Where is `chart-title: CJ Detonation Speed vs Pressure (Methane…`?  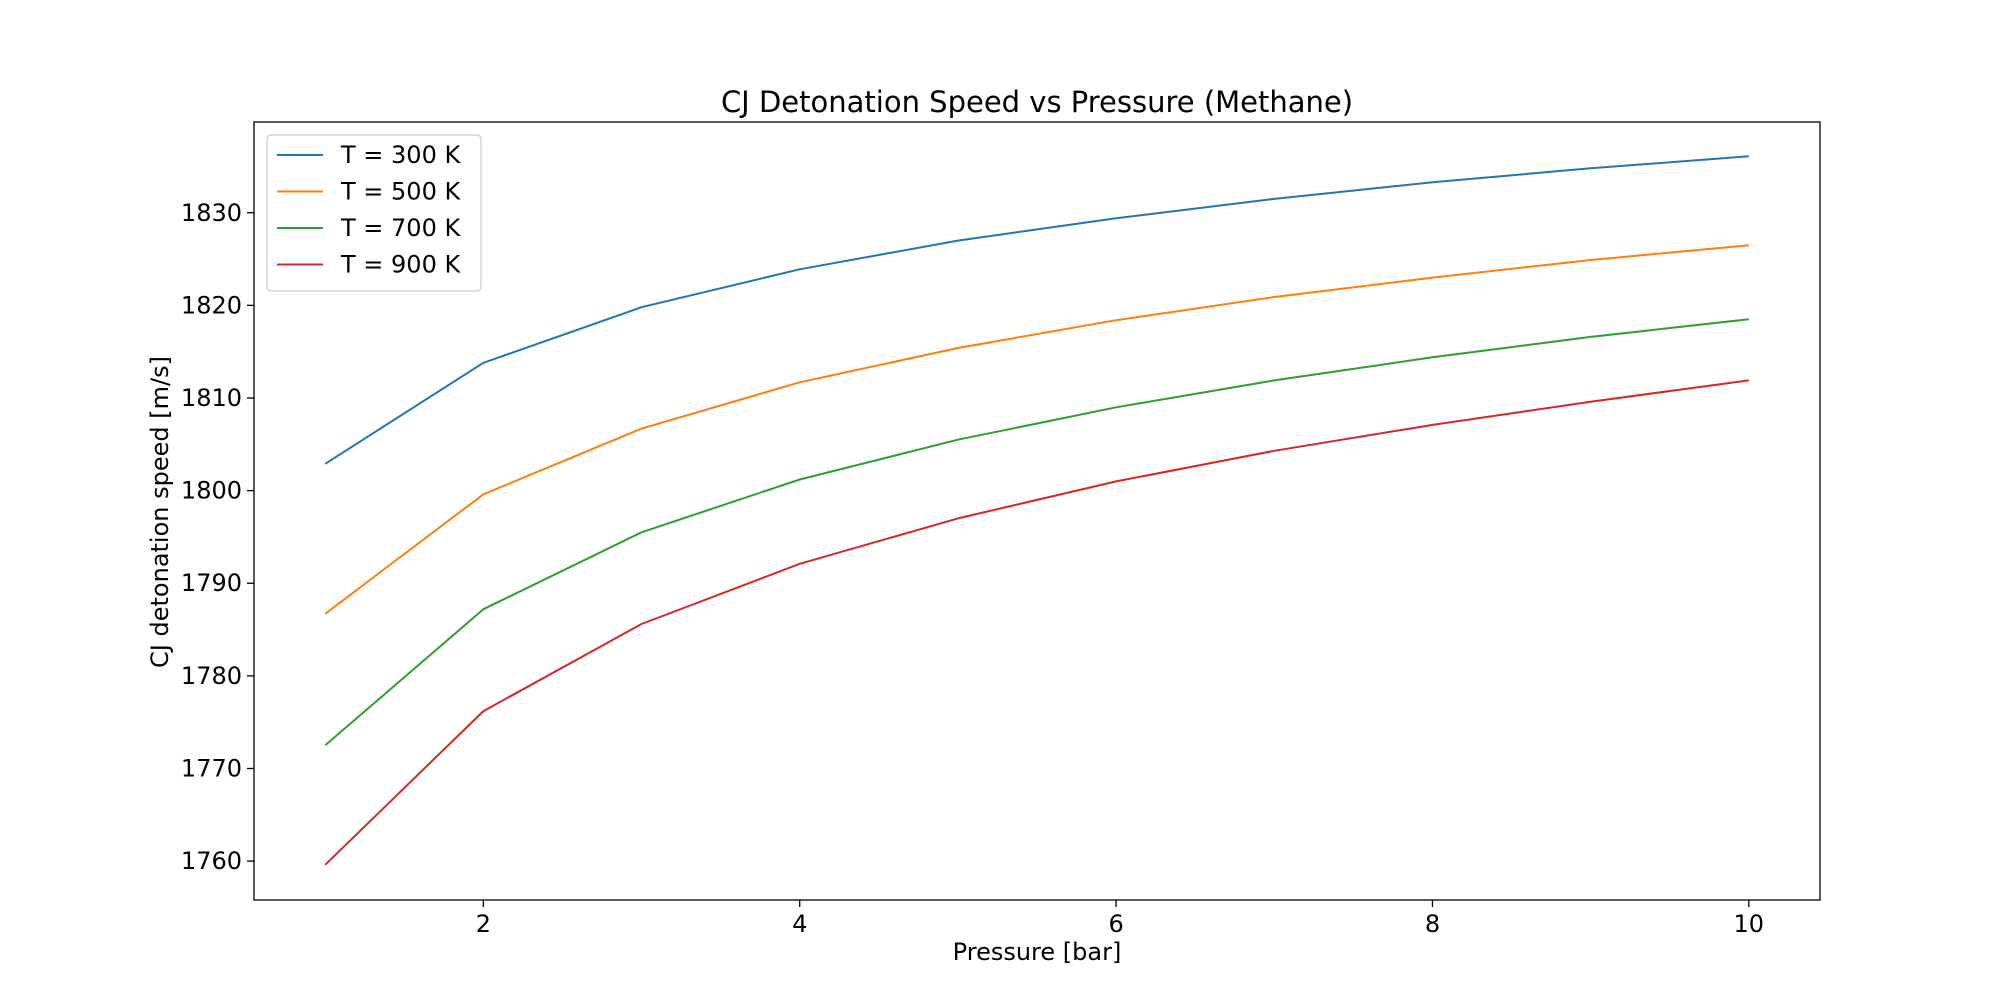
chart-title: CJ Detonation Speed vs Pressure (Methane… is located at coordinates (1037, 102).